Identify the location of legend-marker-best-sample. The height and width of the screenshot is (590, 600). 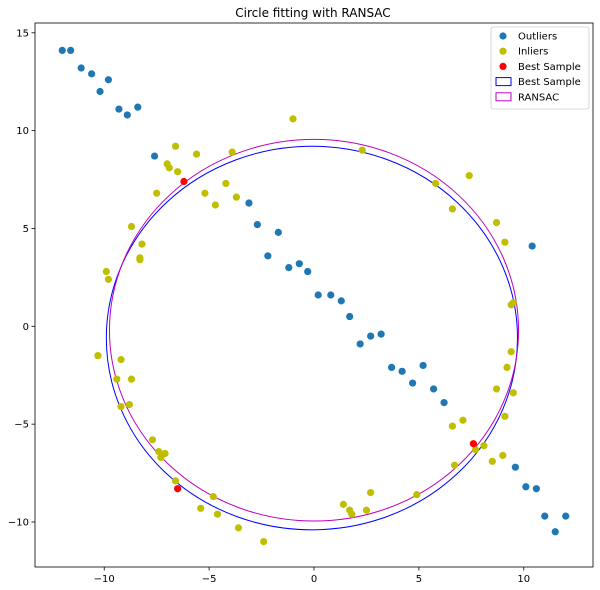
(503, 66).